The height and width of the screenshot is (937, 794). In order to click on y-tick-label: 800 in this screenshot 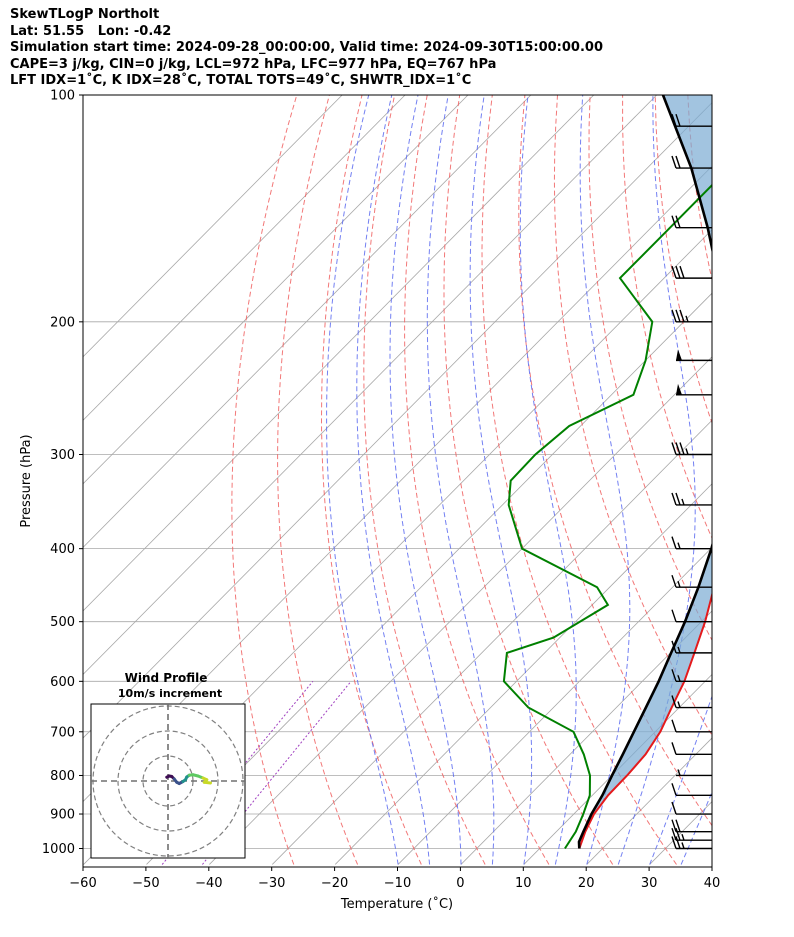, I will do `click(62, 776)`.